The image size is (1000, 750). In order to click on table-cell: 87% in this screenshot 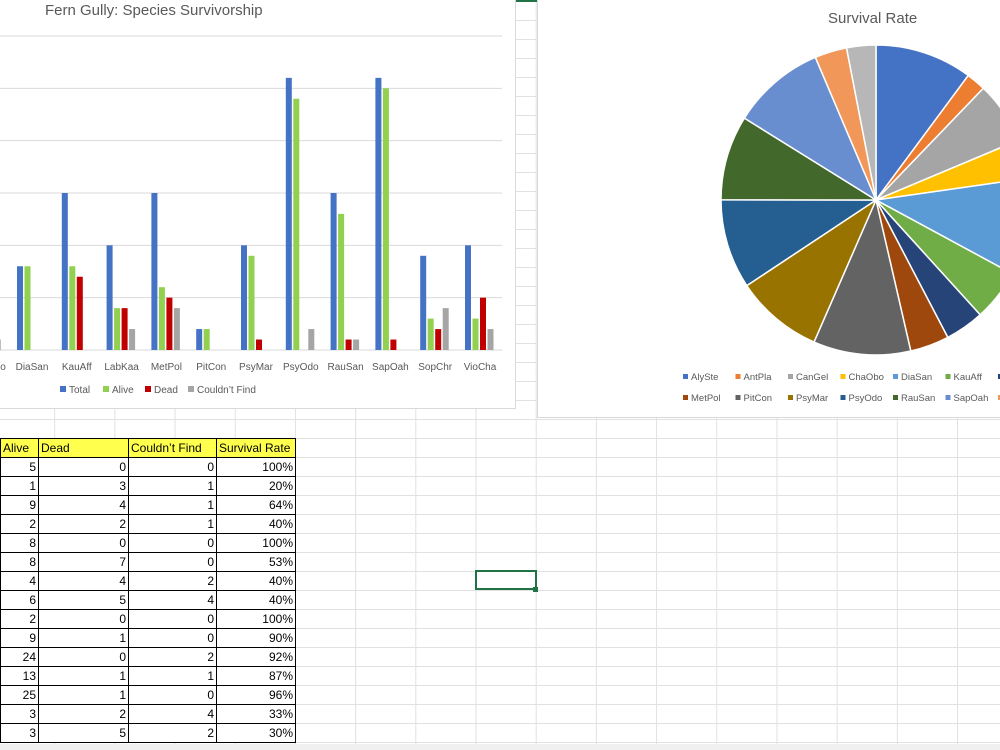, I will do `click(256, 676)`.